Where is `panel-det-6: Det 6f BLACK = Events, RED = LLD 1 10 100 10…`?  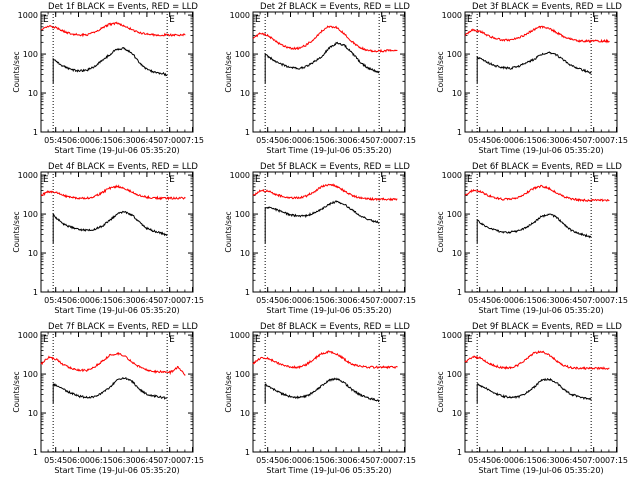 panel-det-6: Det 6f BLACK = Events, RED = LLD 1 10 100 10… is located at coordinates (532, 238).